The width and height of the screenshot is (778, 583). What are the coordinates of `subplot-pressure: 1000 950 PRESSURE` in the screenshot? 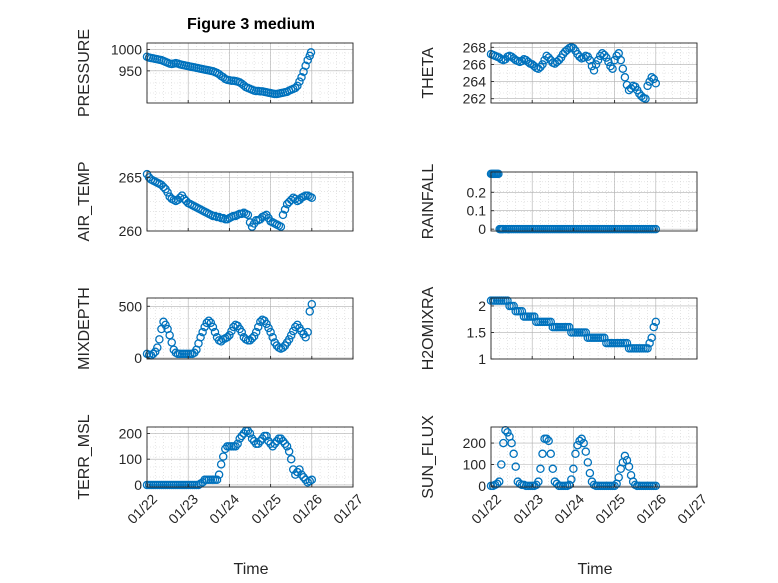 It's located at (215, 73).